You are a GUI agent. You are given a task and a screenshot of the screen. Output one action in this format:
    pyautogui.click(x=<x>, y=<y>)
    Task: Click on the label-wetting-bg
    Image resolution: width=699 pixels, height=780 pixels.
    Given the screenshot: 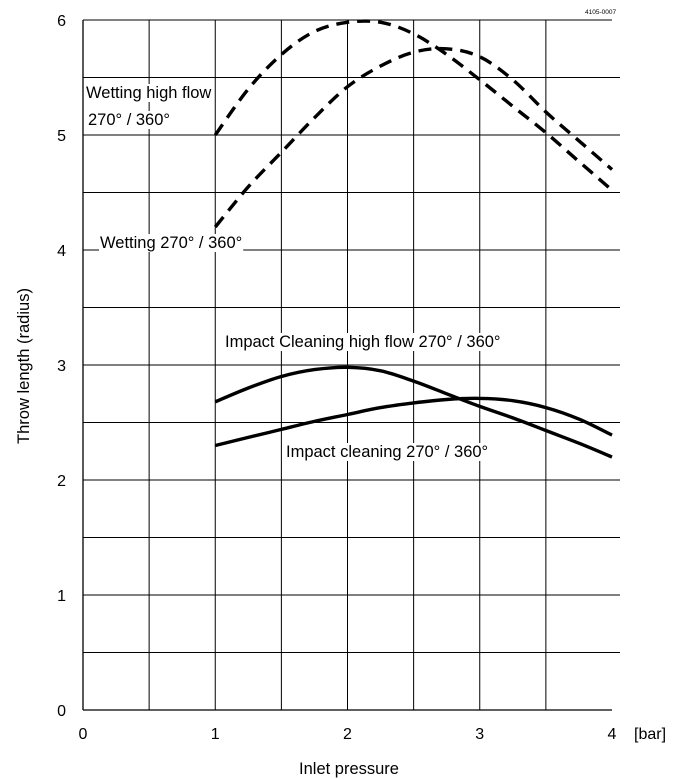 What is the action you would take?
    pyautogui.click(x=171, y=243)
    